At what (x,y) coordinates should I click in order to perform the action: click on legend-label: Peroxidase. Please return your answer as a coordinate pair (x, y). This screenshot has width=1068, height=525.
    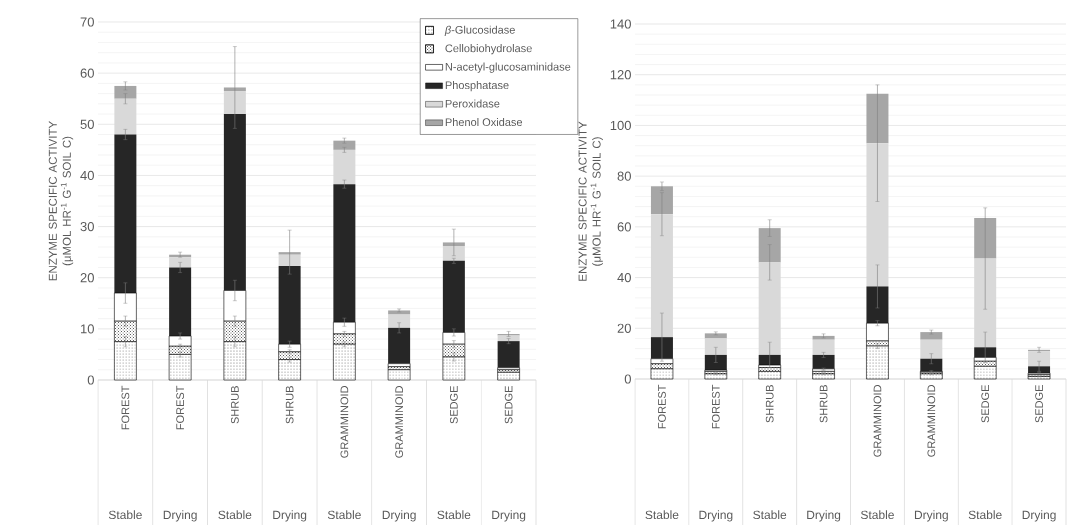
    Looking at the image, I should click on (472, 103).